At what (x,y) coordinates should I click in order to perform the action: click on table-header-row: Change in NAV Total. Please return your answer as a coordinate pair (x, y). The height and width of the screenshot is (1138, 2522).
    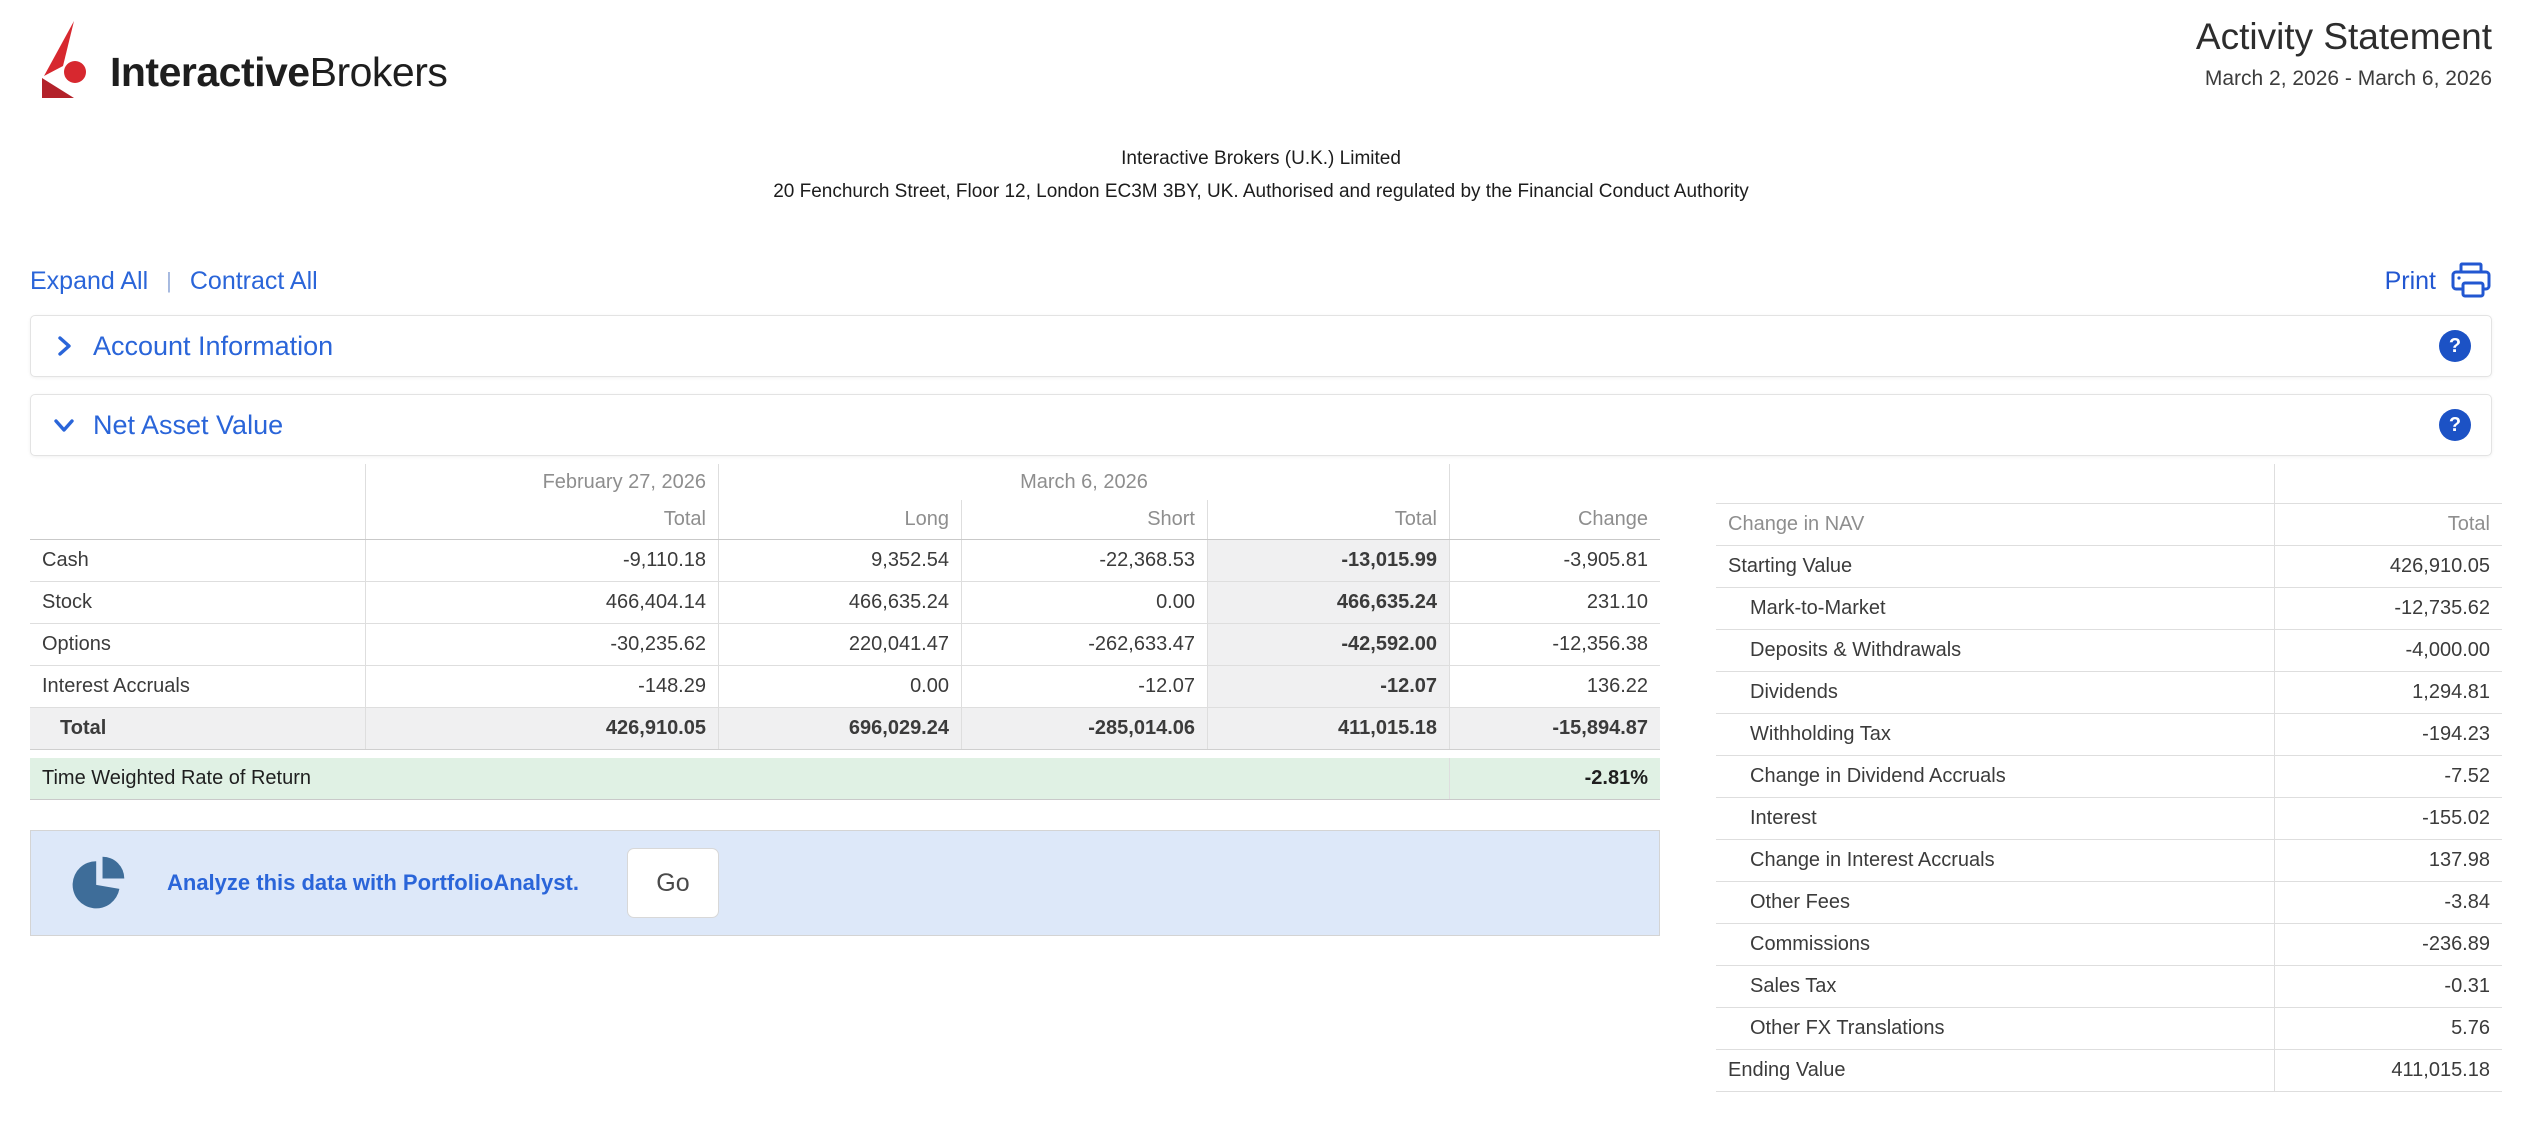
    Looking at the image, I should click on (2109, 525).